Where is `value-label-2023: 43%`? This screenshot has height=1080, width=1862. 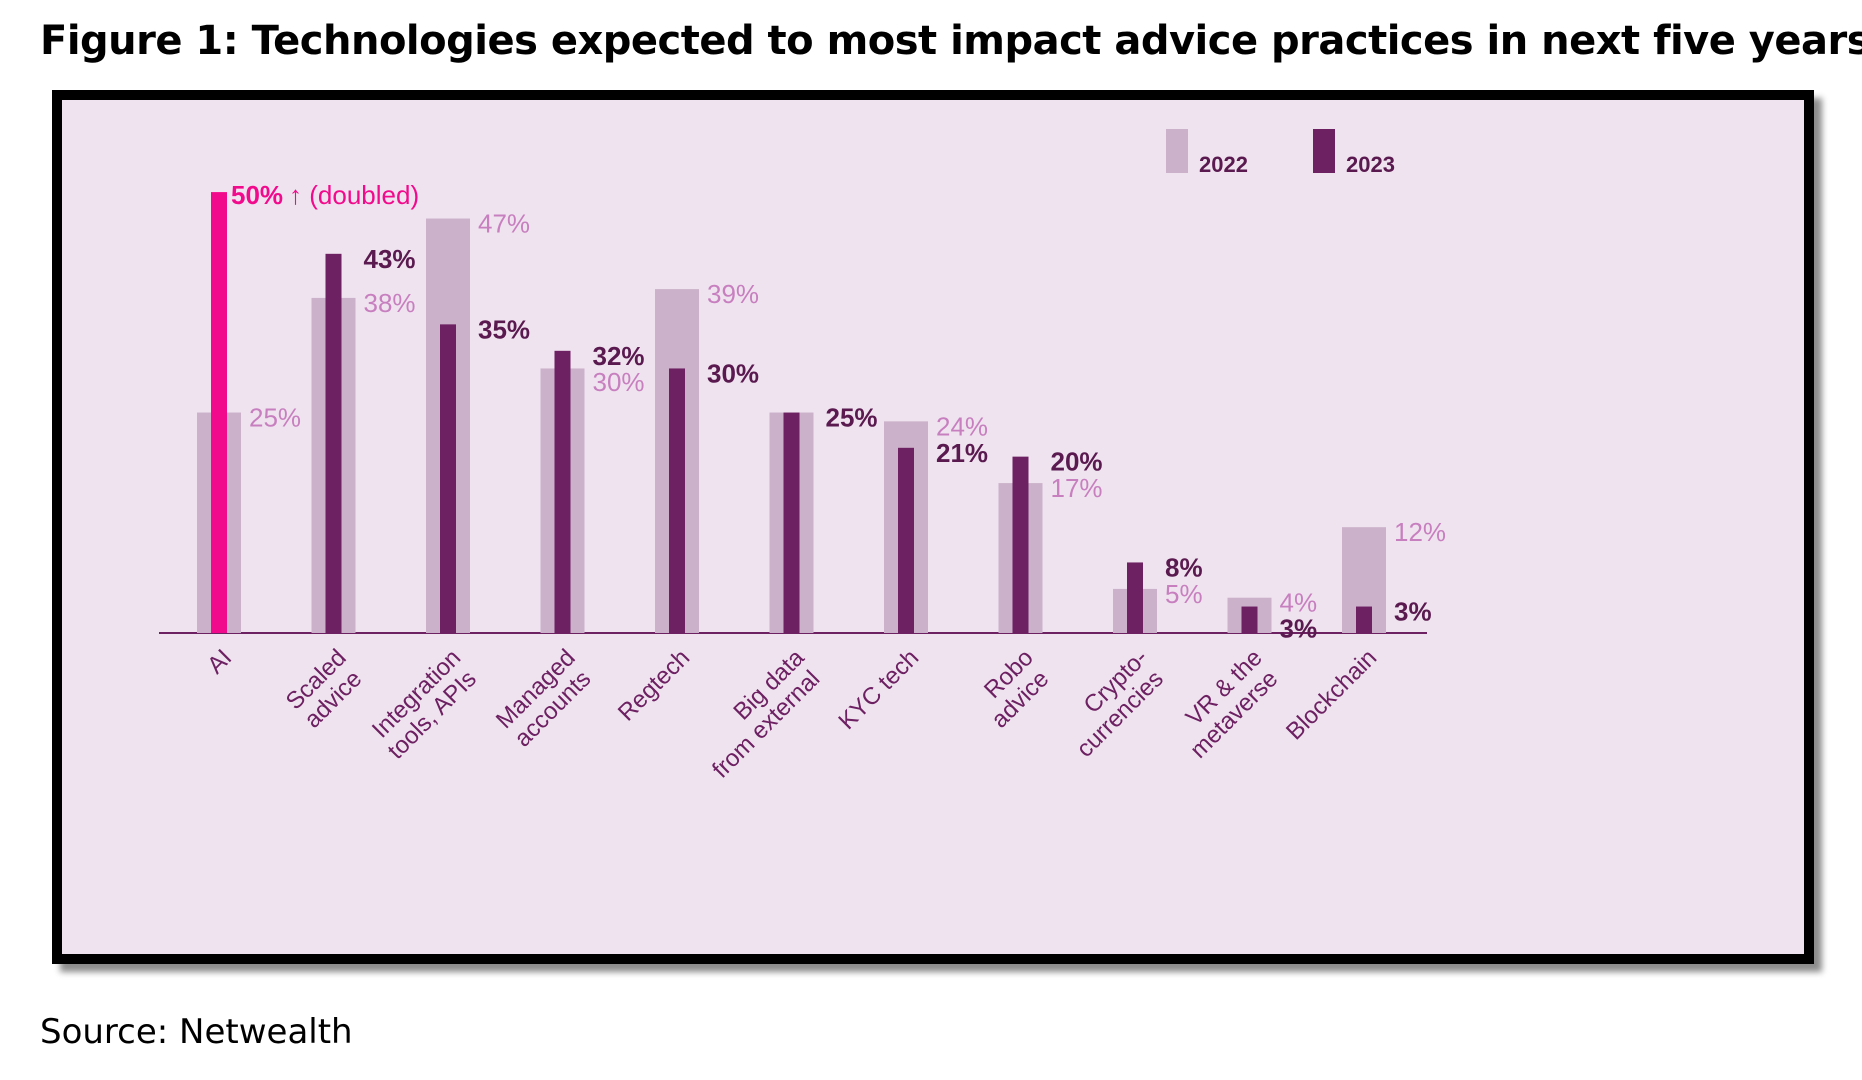 value-label-2023: 43% is located at coordinates (390, 259).